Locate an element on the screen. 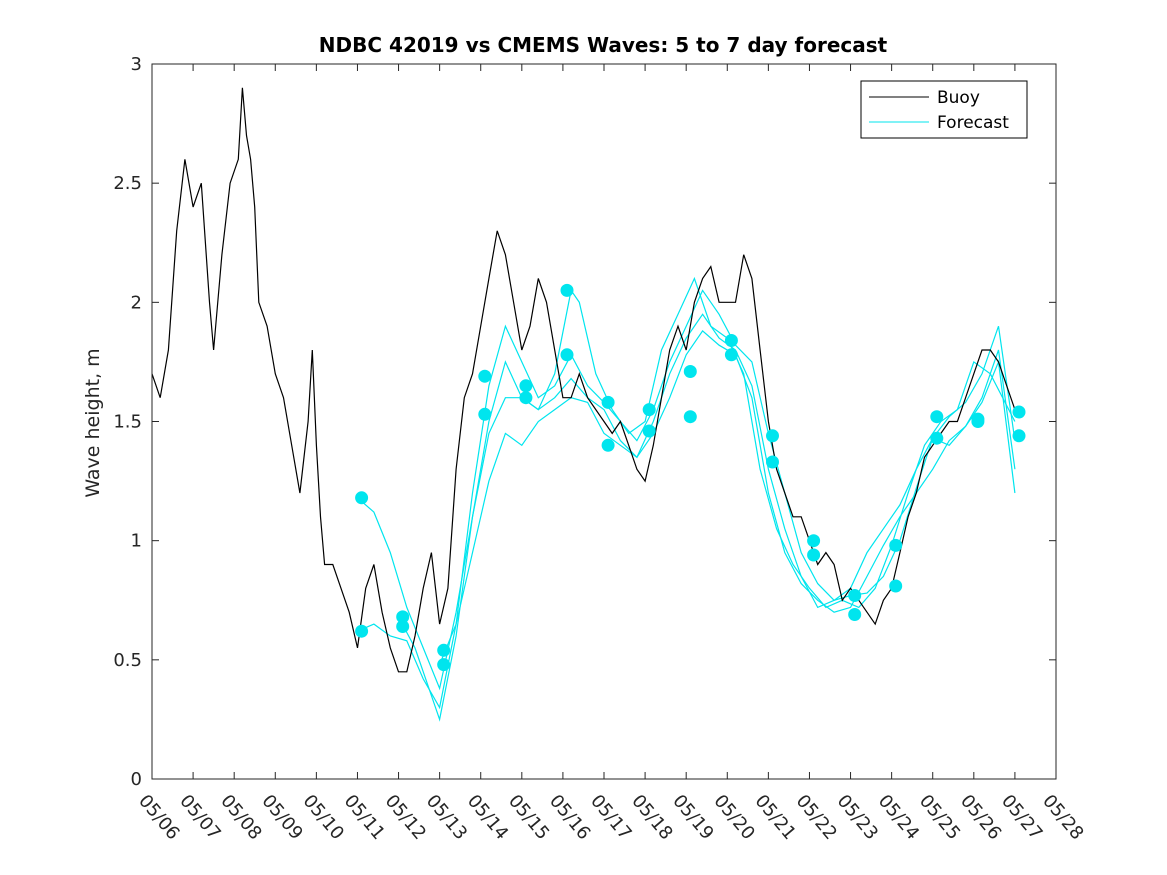 This screenshot has height=875, width=1167. legend-box is located at coordinates (944, 109).